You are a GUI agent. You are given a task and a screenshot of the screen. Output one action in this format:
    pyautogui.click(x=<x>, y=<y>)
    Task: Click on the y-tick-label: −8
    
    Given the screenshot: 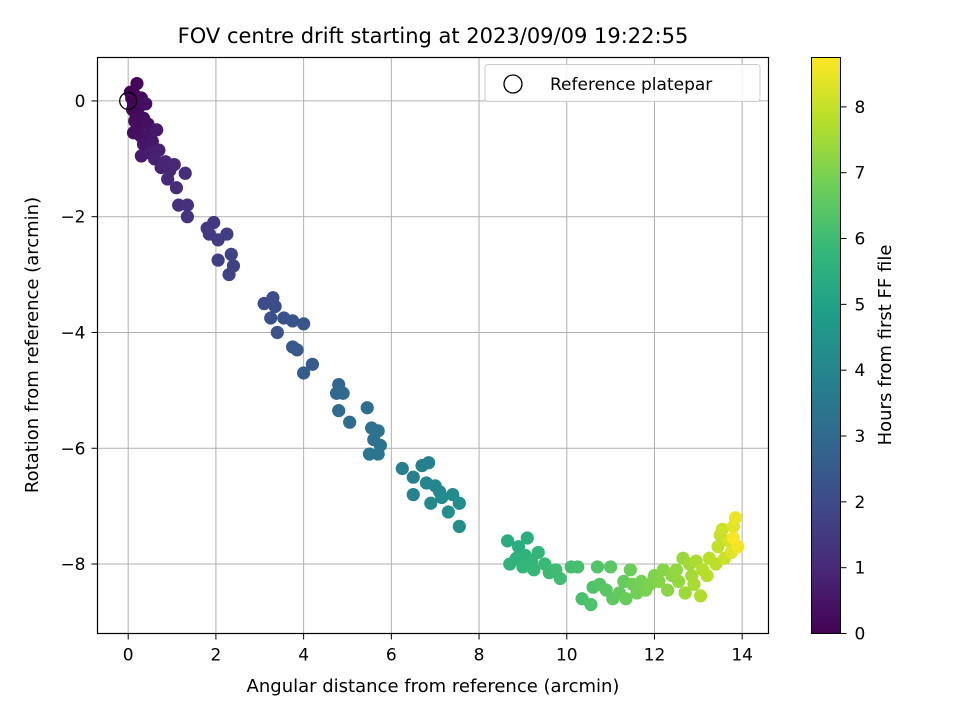 What is the action you would take?
    pyautogui.click(x=72, y=565)
    